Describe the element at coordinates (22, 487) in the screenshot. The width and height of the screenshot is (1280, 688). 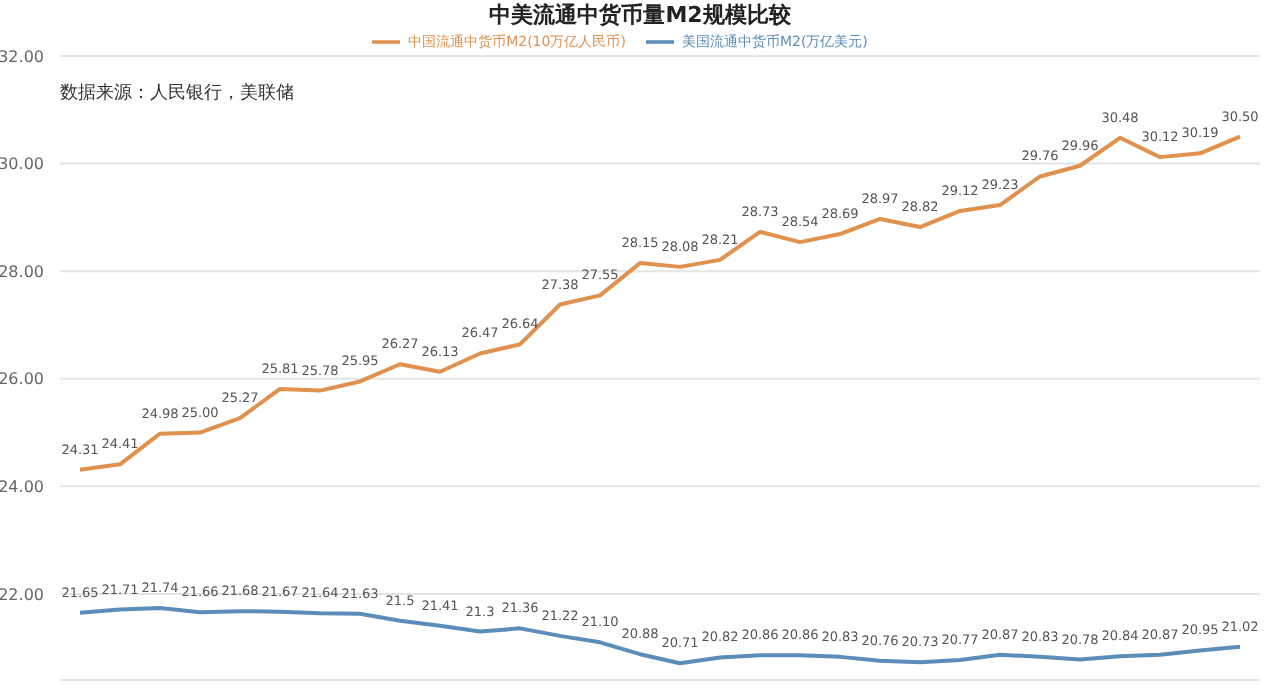
I see `y-tick-label: 24.00` at that location.